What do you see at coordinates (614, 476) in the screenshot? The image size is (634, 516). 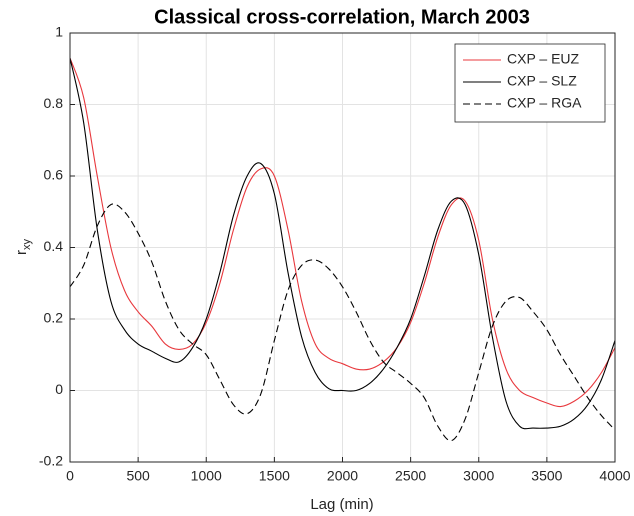 I see `x-tick-label: 4000` at bounding box center [614, 476].